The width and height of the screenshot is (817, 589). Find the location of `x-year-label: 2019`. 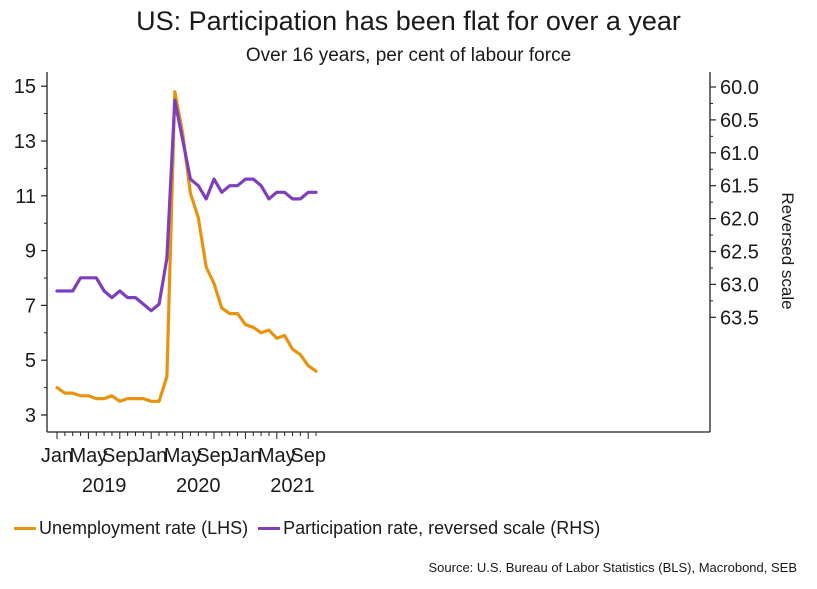

x-year-label: 2019 is located at coordinates (104, 486).